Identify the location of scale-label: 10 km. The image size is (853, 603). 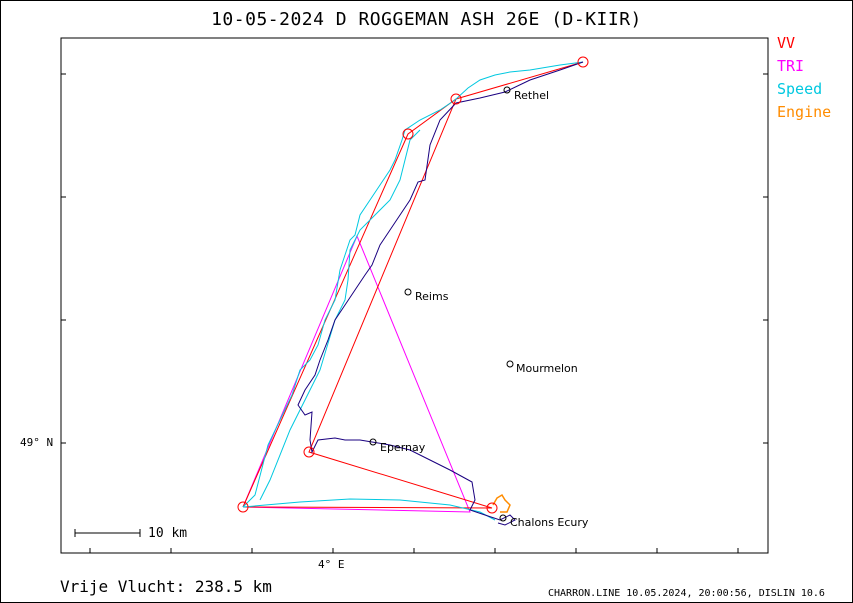
(168, 533).